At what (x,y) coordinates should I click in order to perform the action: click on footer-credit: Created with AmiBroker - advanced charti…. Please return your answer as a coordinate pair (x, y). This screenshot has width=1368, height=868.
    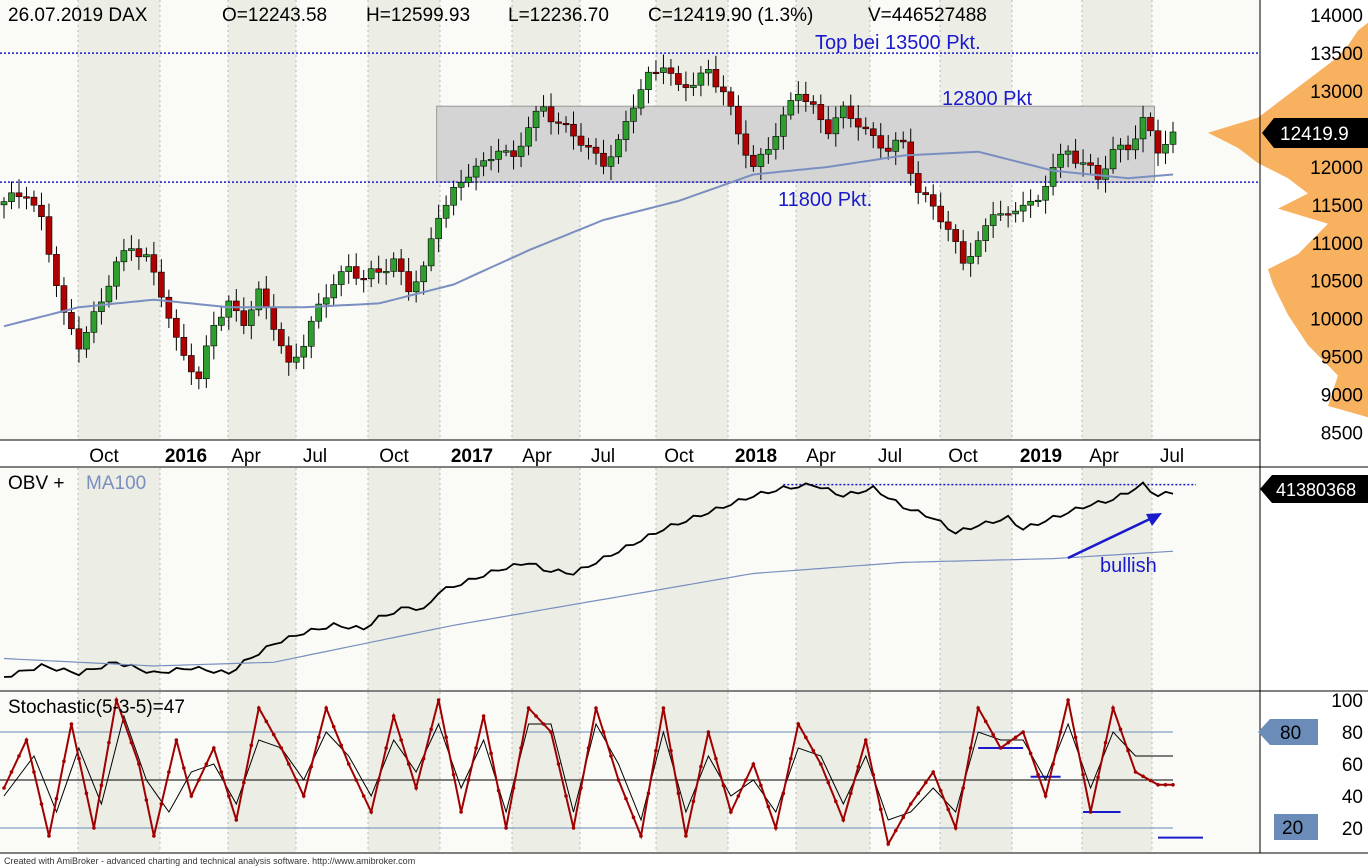
    Looking at the image, I should click on (209, 861).